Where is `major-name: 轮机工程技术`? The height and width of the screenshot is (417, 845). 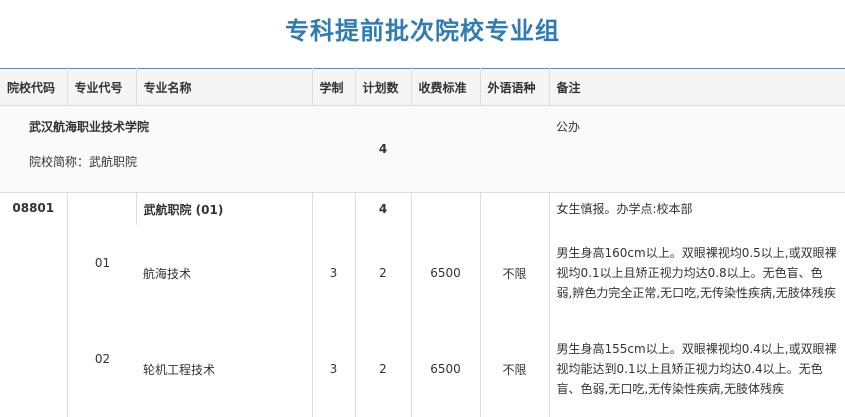 major-name: 轮机工程技术 is located at coordinates (224, 369).